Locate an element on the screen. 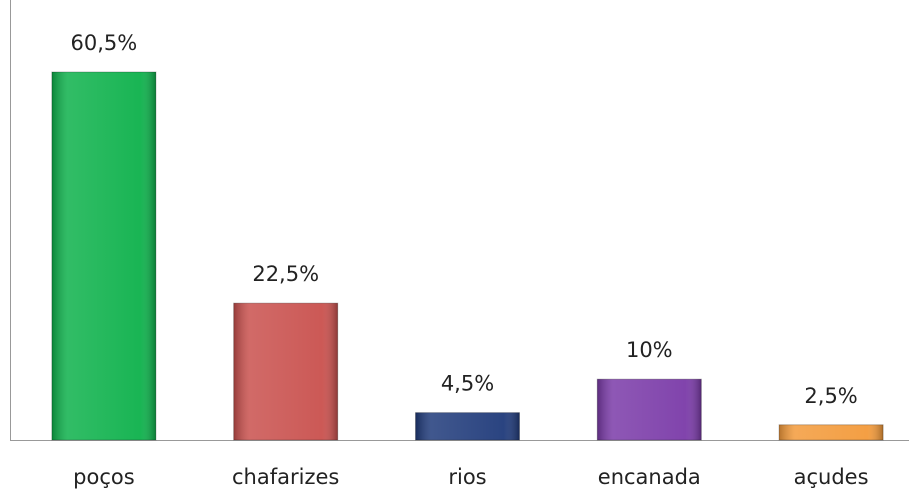 This screenshot has width=909, height=493. x-tick-label: açudes is located at coordinates (831, 477).